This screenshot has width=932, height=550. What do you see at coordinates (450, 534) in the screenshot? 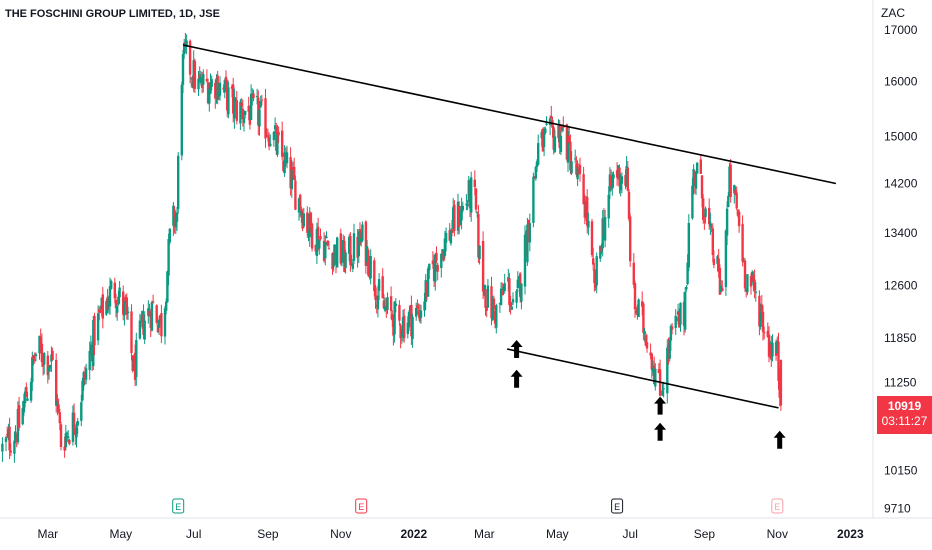
I see `time-axis: Mar May Jul Sep Nov 2022 Mar May Jul Sep Nov 2023` at bounding box center [450, 534].